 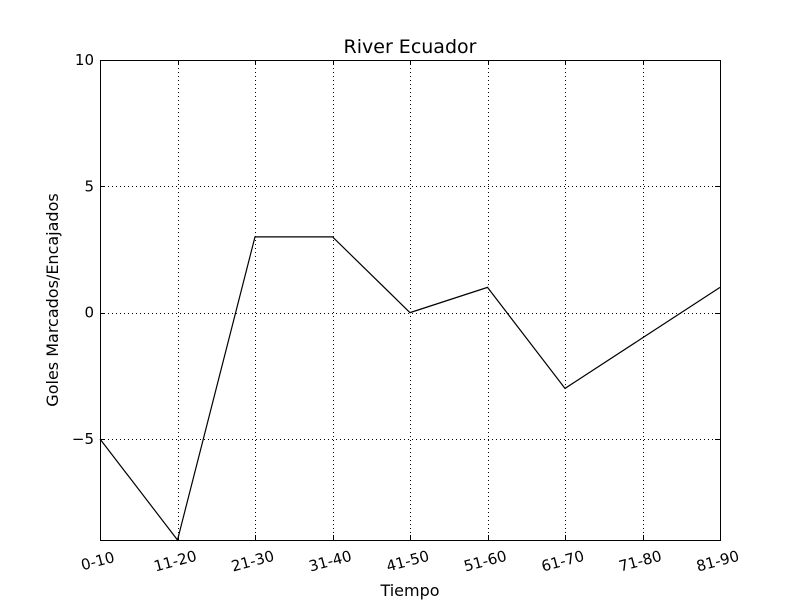 What do you see at coordinates (84, 60) in the screenshot?
I see `y-tick-label: 10` at bounding box center [84, 60].